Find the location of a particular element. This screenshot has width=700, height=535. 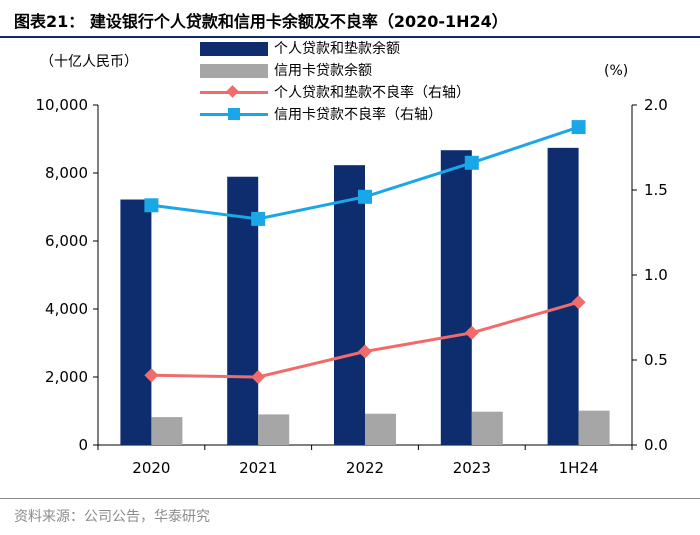

source-note: 资料来源：公司公告，华泰研究 is located at coordinates (112, 517).